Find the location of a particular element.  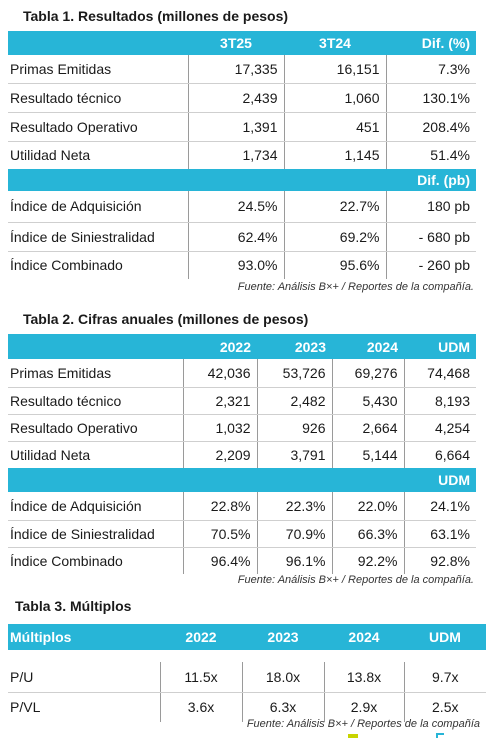

cell: 1,032 is located at coordinates (219, 428).